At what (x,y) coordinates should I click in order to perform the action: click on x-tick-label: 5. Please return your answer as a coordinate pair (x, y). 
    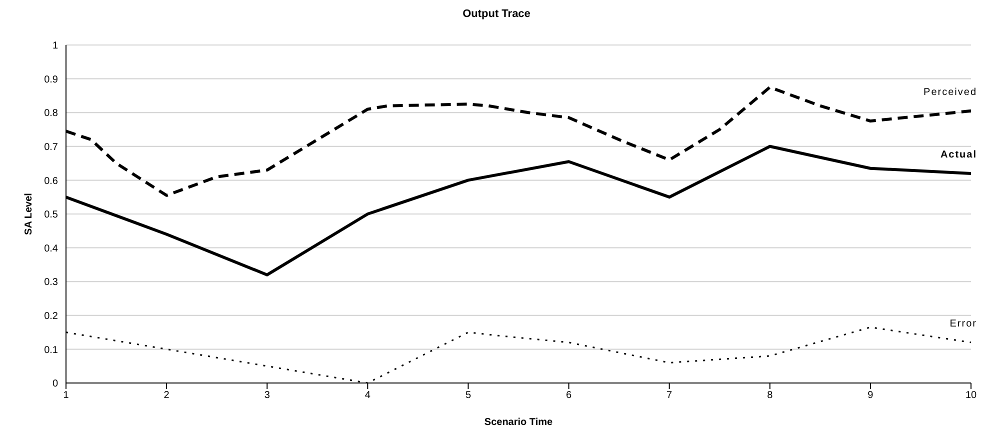
    Looking at the image, I should click on (468, 396).